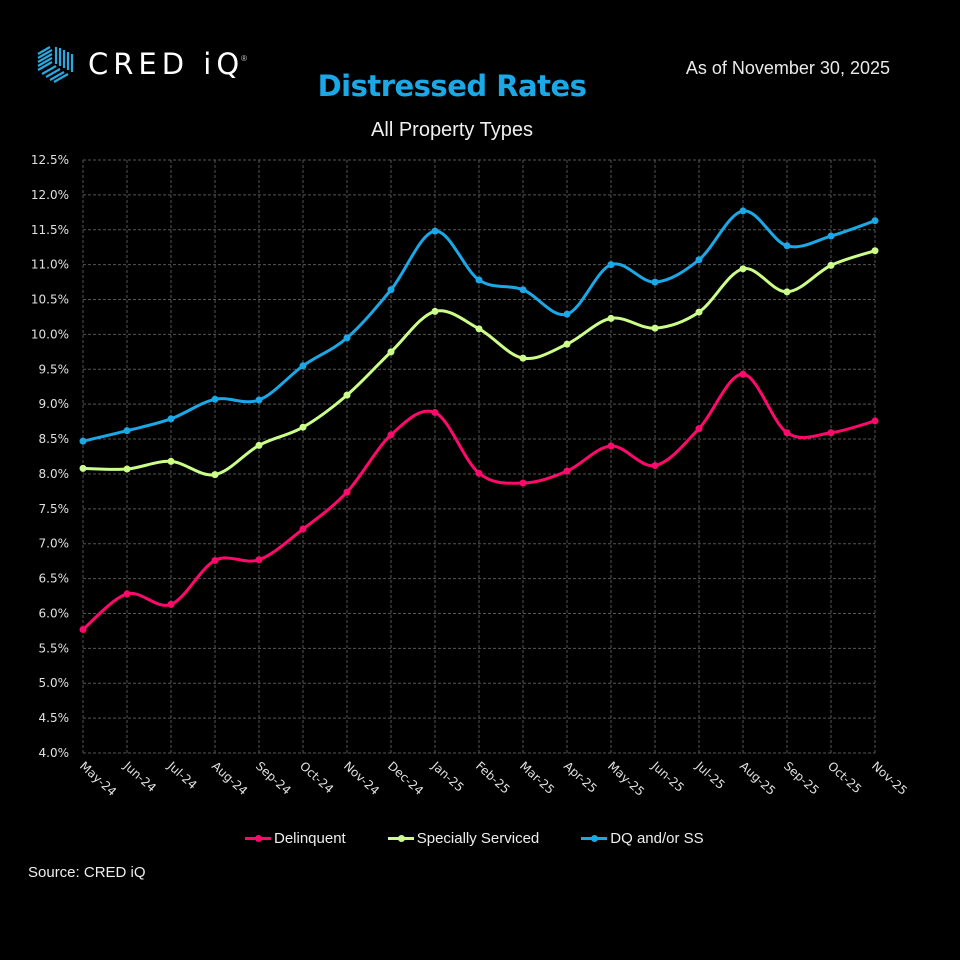 This screenshot has height=960, width=960. What do you see at coordinates (801, 778) in the screenshot?
I see `x-tick-label: Sep-25` at bounding box center [801, 778].